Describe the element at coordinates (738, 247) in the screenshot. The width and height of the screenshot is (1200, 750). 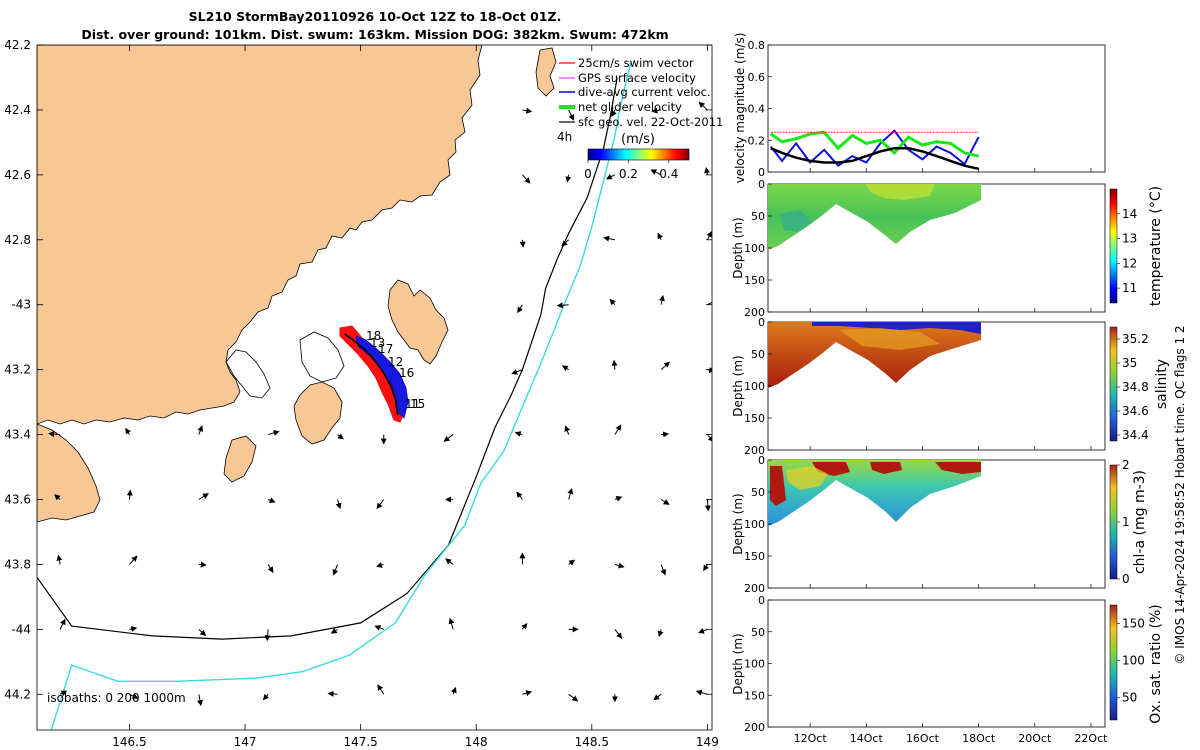
I see `temperature-ylabel: Depth (m)` at that location.